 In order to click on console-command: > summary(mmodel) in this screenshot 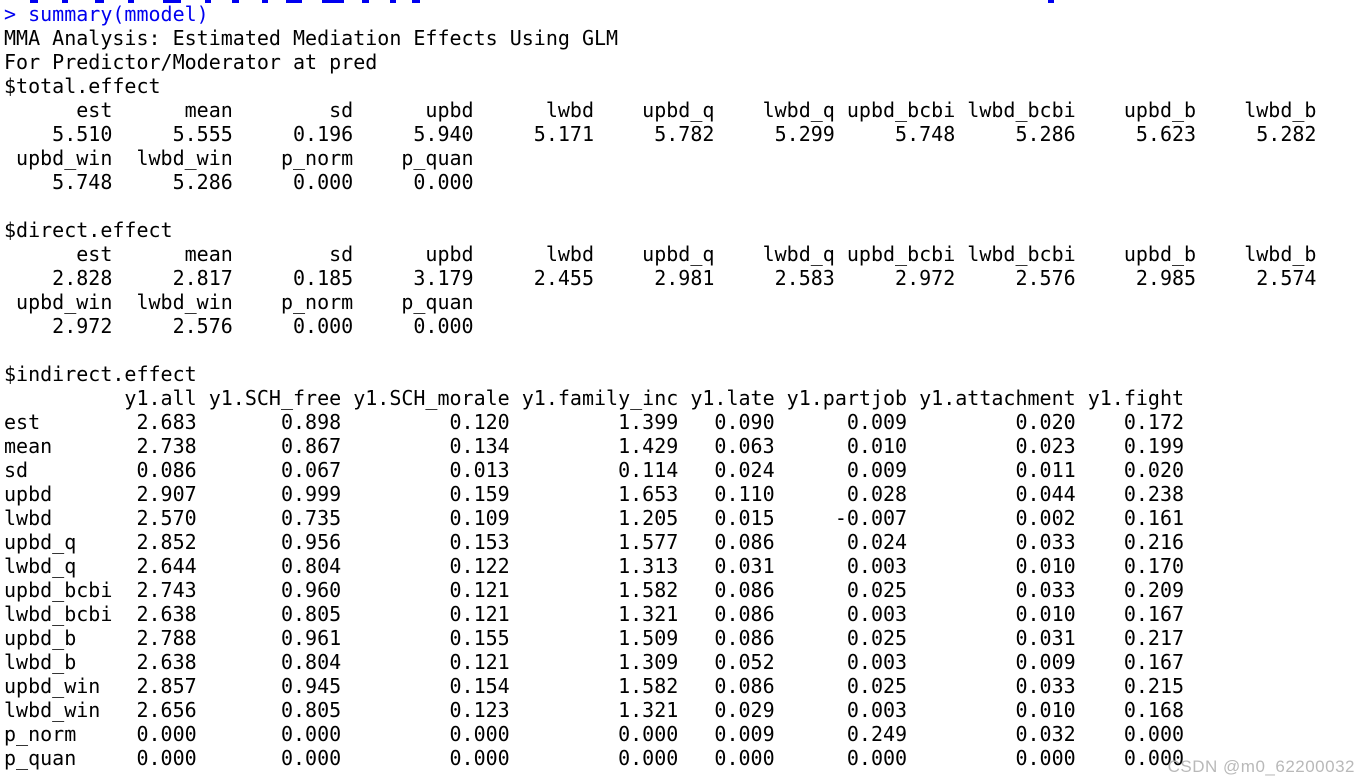, I will do `click(106, 14)`.